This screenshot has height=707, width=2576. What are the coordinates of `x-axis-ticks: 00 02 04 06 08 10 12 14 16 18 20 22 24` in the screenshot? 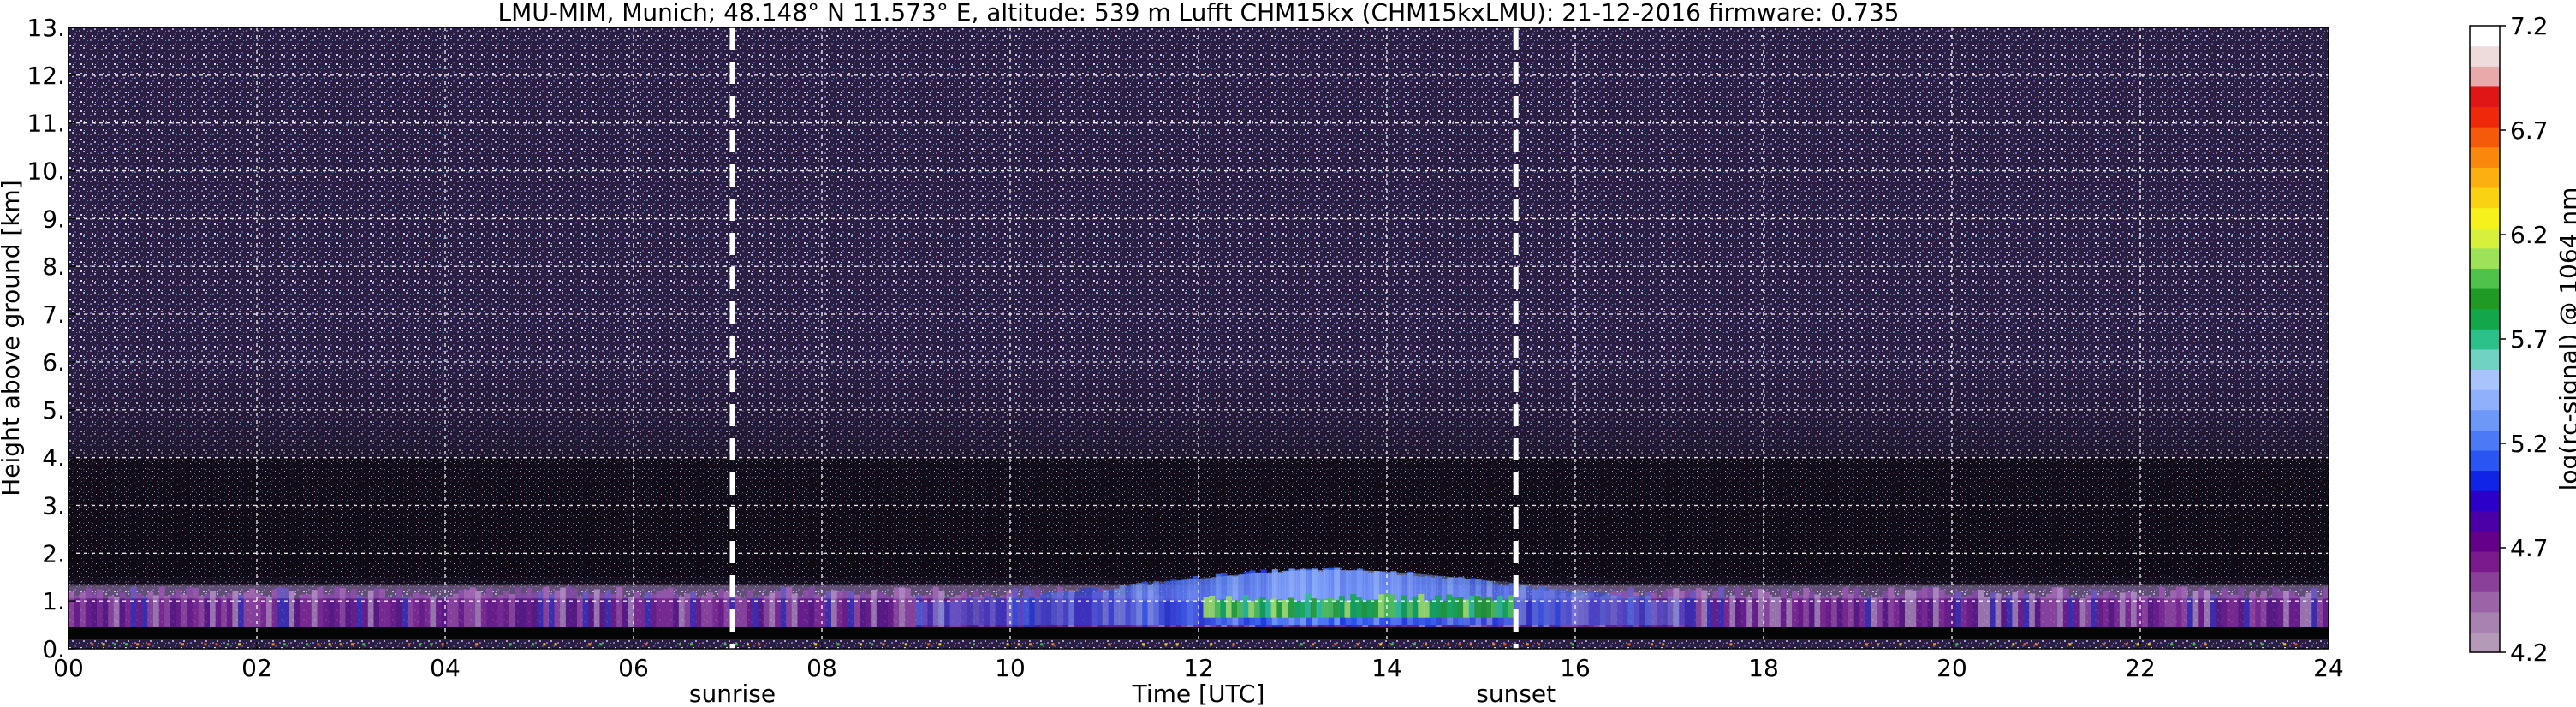 It's located at (1198, 662).